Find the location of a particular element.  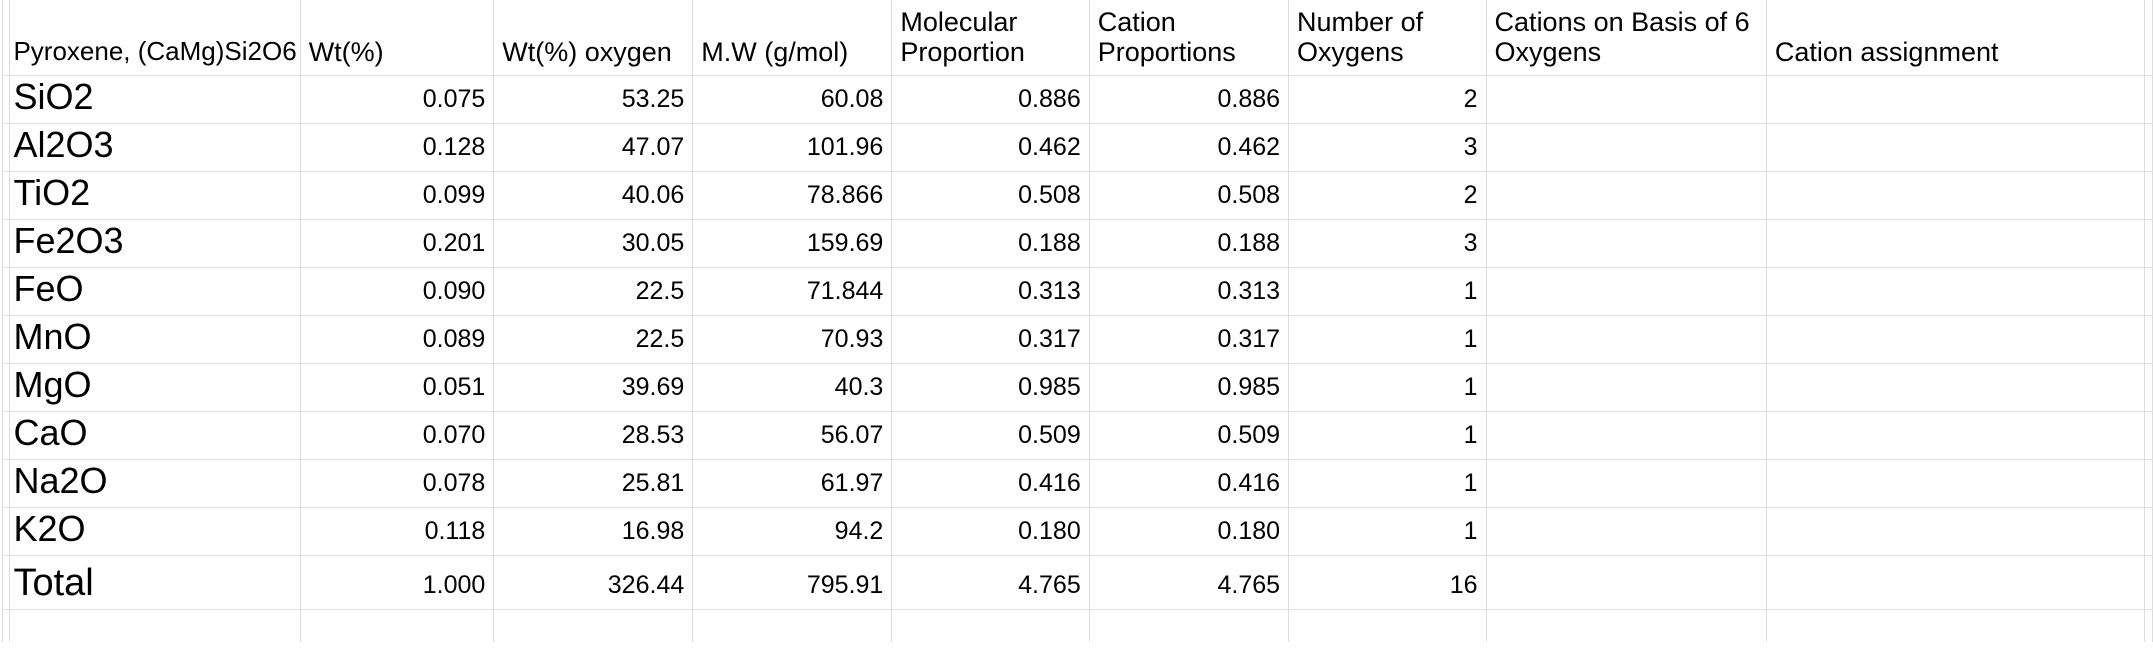

value-cell: 22.5 is located at coordinates (593, 339).